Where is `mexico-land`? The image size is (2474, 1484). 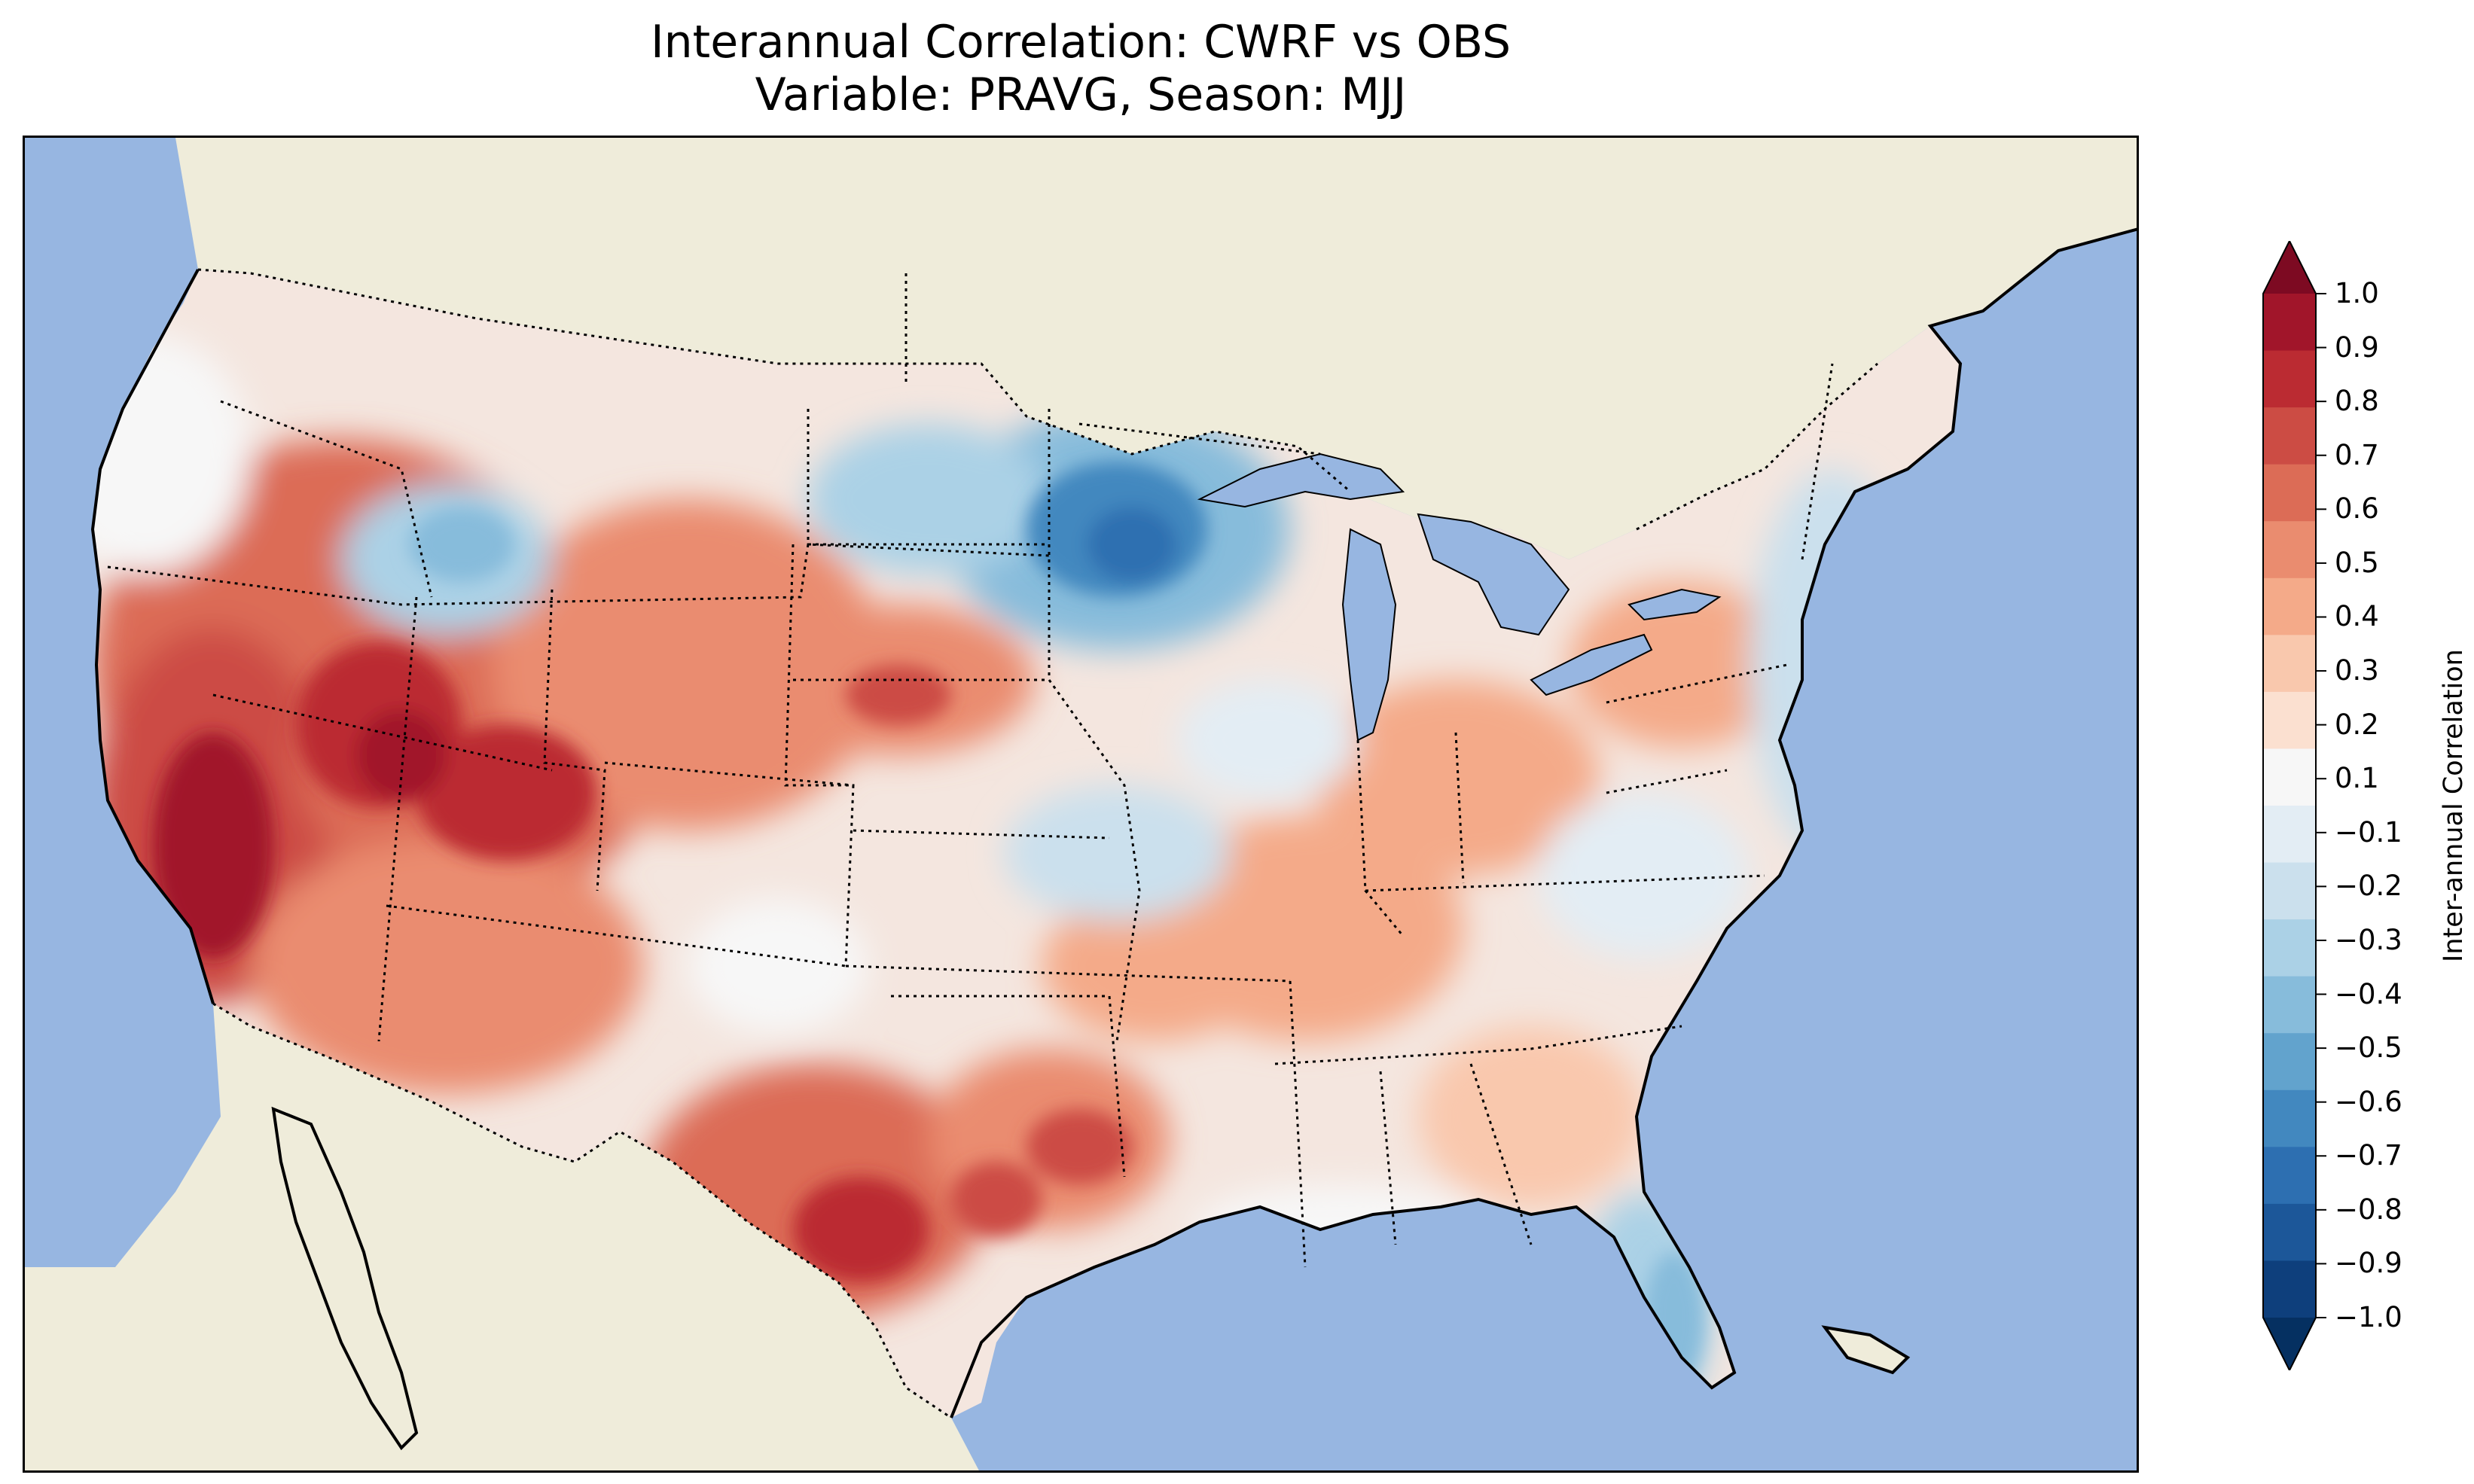 mexico-land is located at coordinates (502, 1237).